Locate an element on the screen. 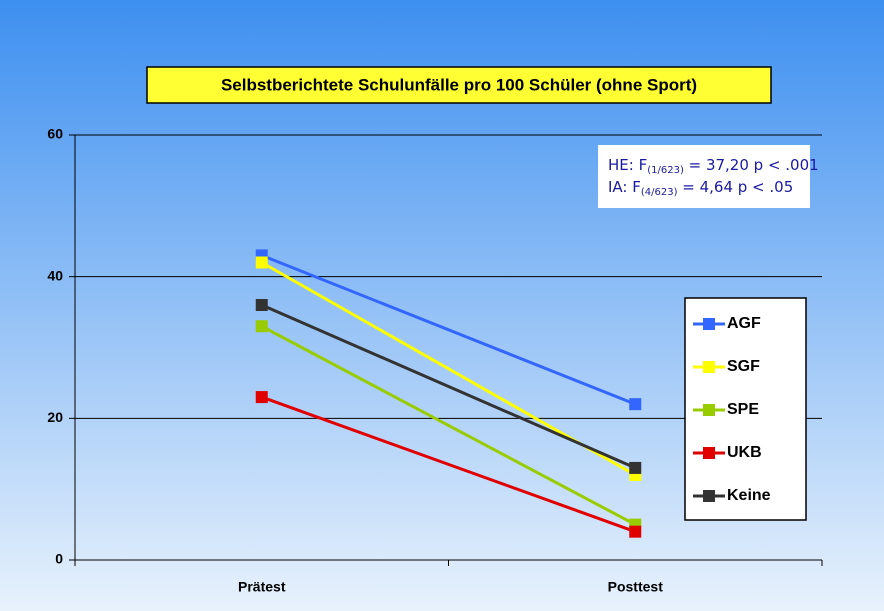 The width and height of the screenshot is (884, 611). legend-label: AGF is located at coordinates (744, 323).